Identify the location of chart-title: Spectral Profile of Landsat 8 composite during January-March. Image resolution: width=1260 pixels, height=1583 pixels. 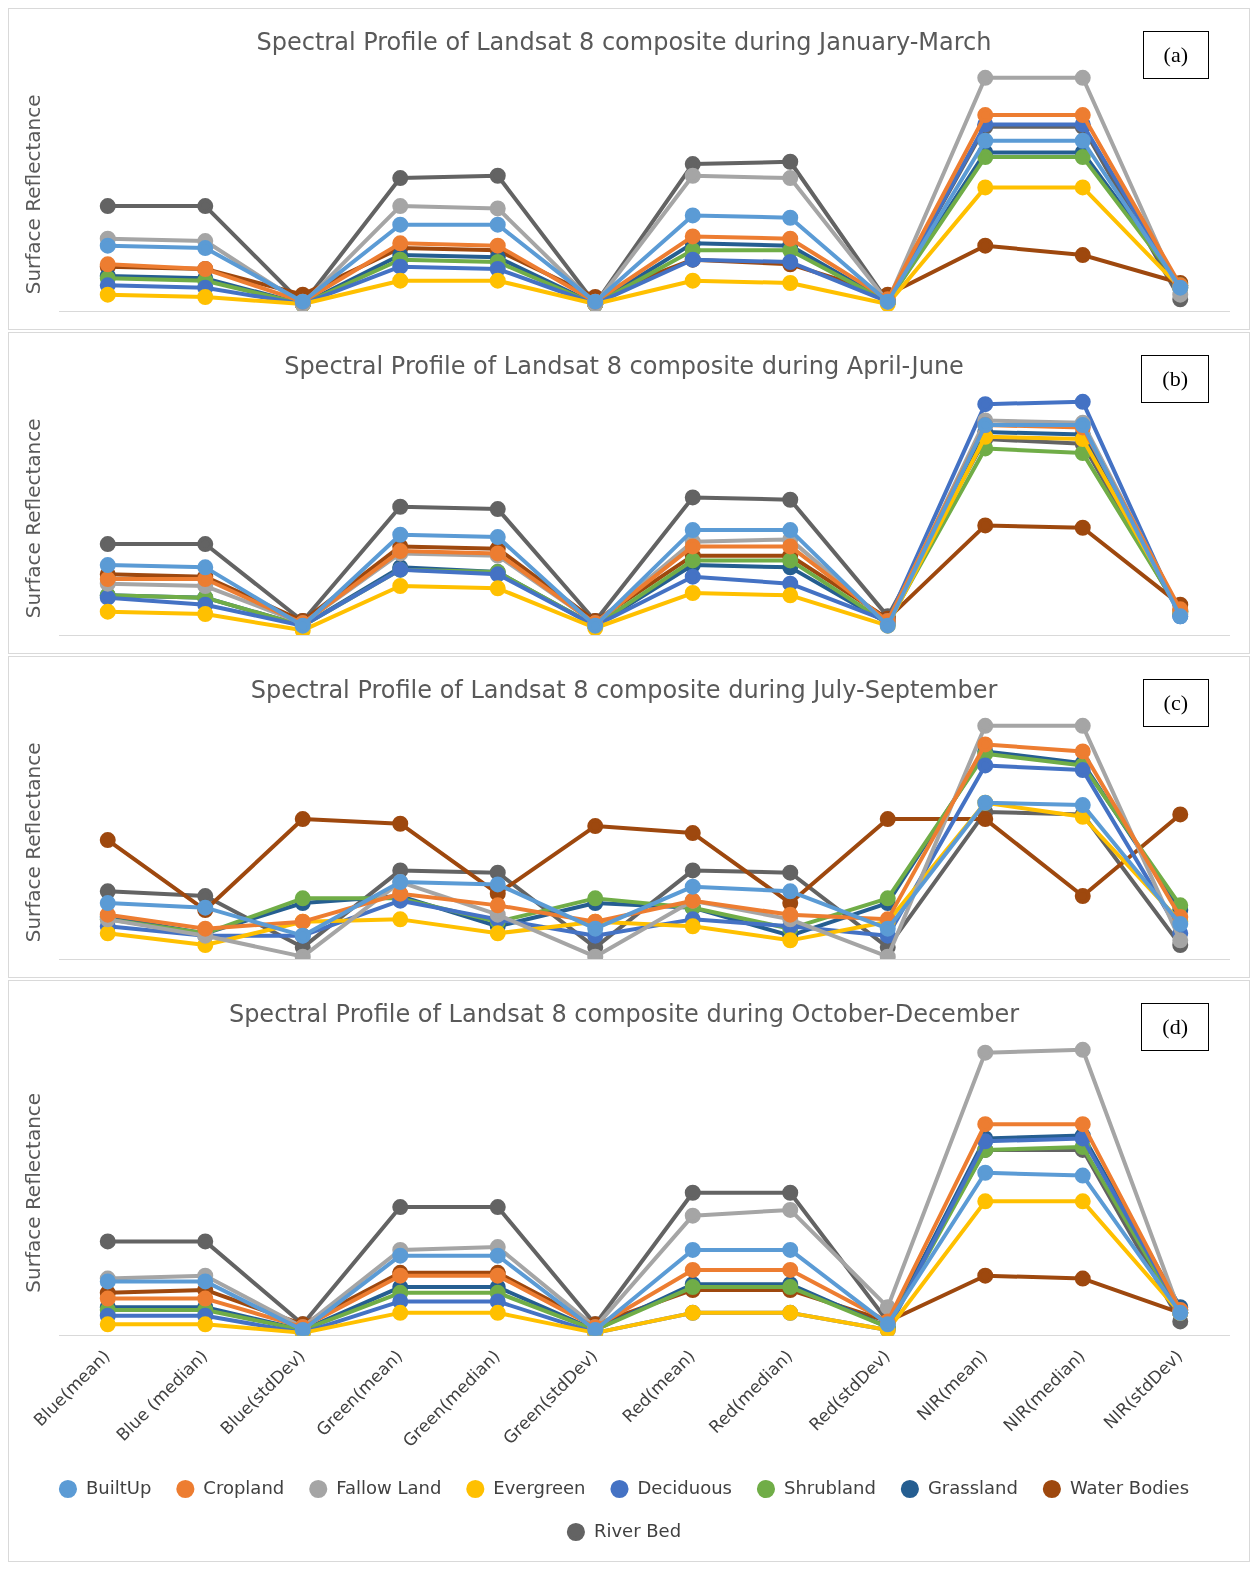
(624, 41).